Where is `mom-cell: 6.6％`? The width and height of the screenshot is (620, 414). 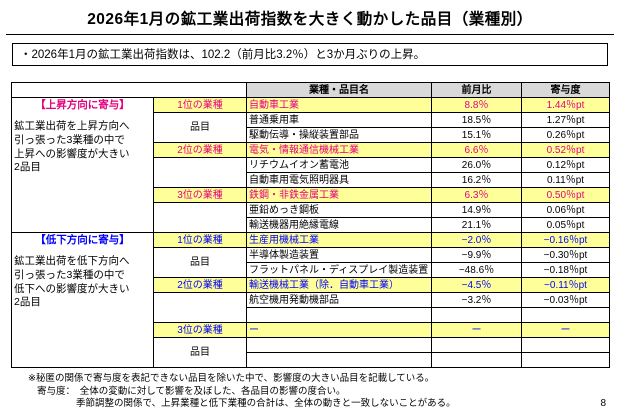
mom-cell: 6.6％ is located at coordinates (476, 150).